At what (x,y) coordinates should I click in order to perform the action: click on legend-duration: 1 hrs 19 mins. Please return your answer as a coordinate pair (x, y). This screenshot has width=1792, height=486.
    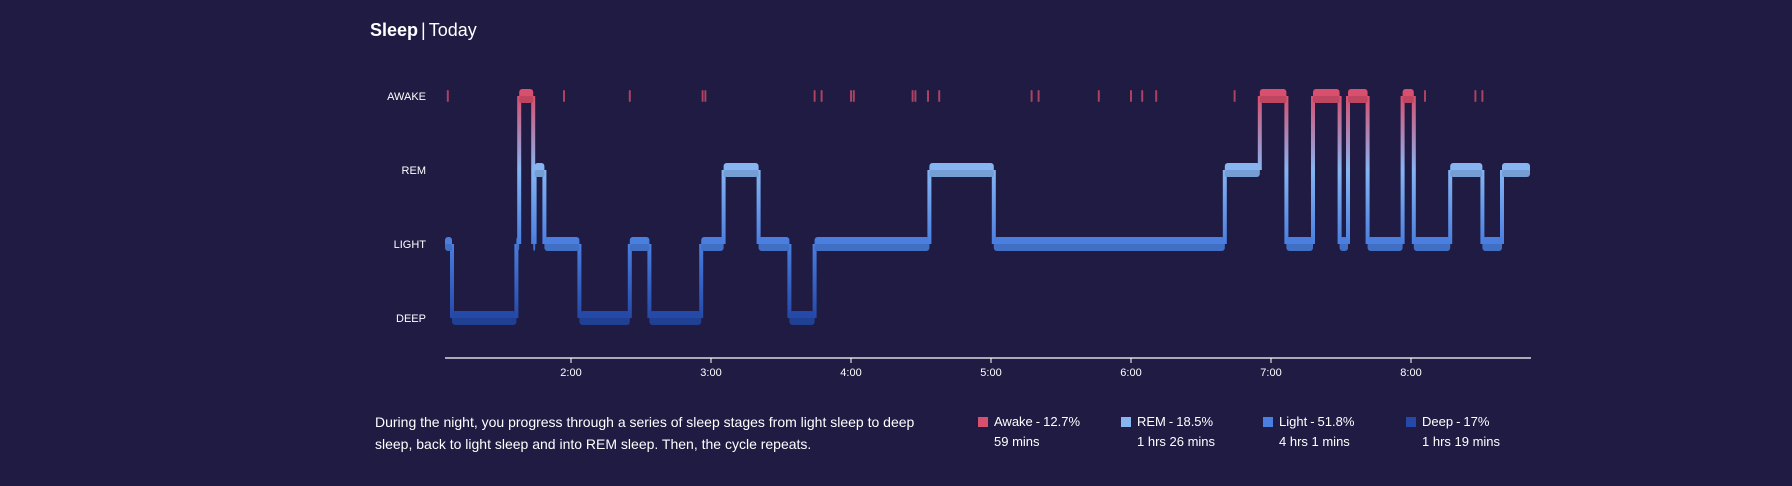
    Looking at the image, I should click on (1461, 441).